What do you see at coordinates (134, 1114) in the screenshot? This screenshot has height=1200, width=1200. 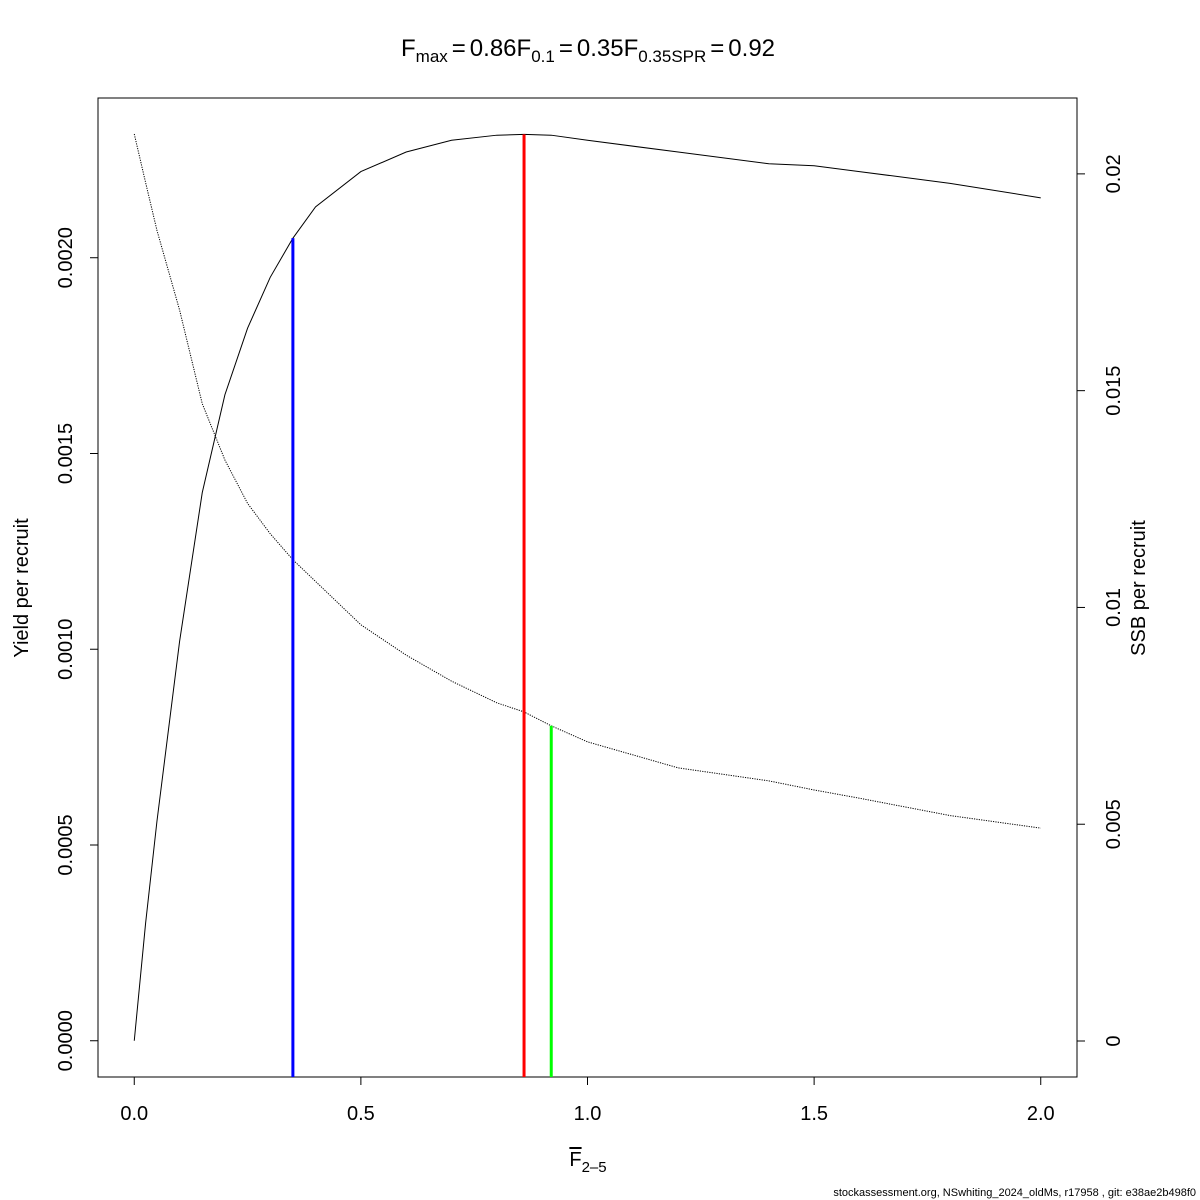 I see `x-tick-label: 0.0` at bounding box center [134, 1114].